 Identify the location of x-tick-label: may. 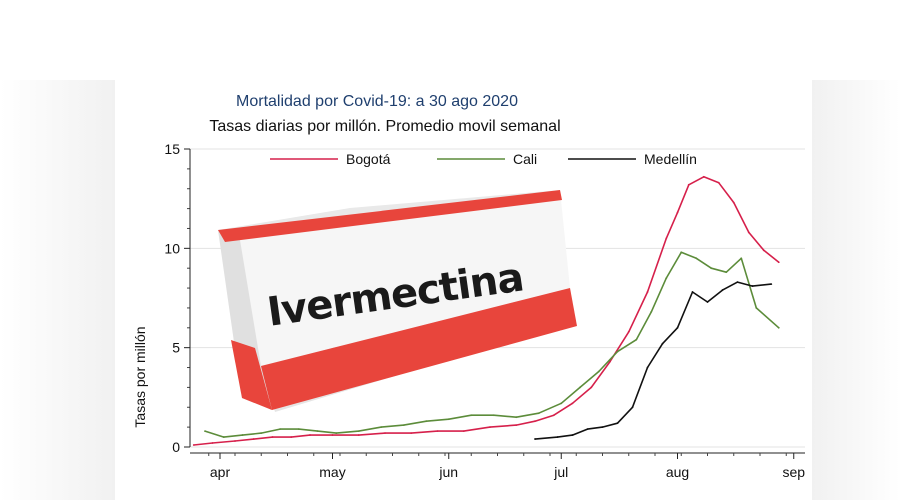
(332, 472).